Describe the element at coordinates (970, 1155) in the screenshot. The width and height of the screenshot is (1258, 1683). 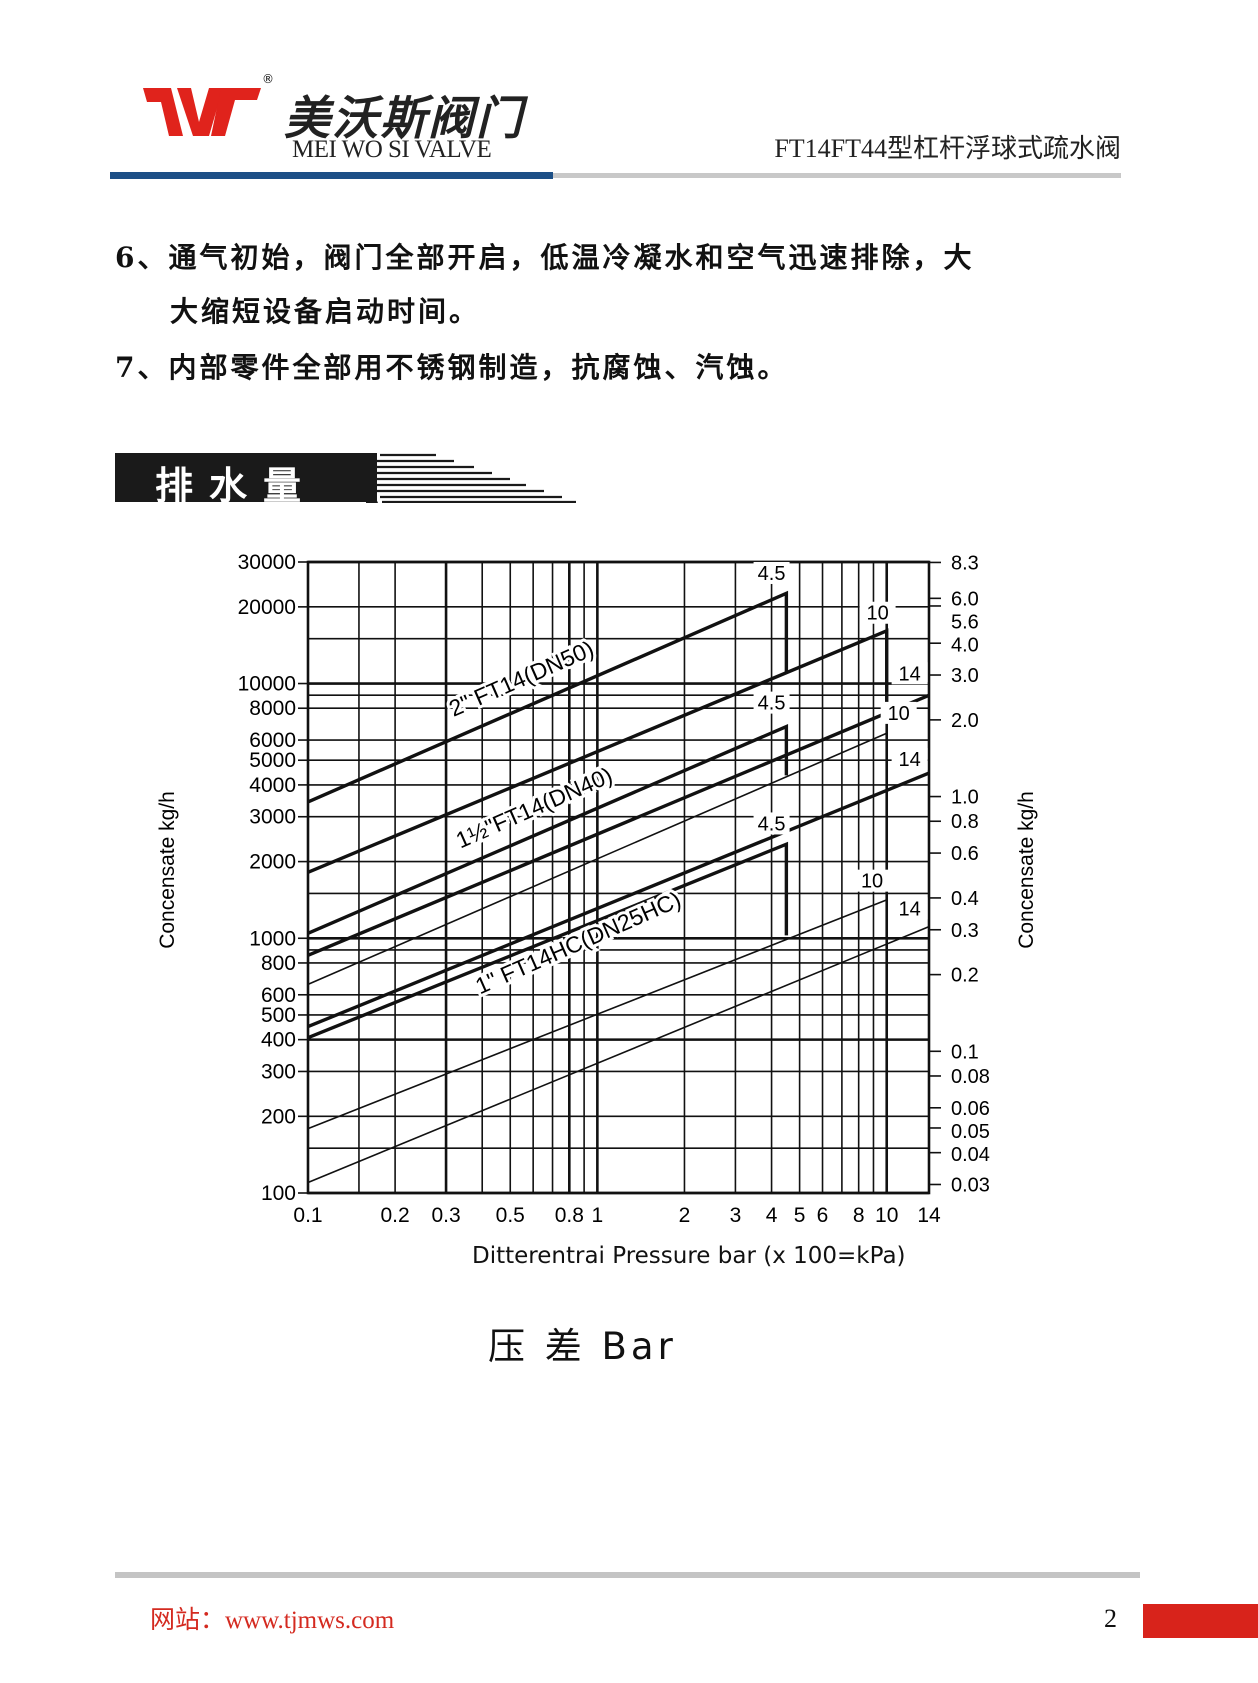
I see `right-tick-label: 0.04` at that location.